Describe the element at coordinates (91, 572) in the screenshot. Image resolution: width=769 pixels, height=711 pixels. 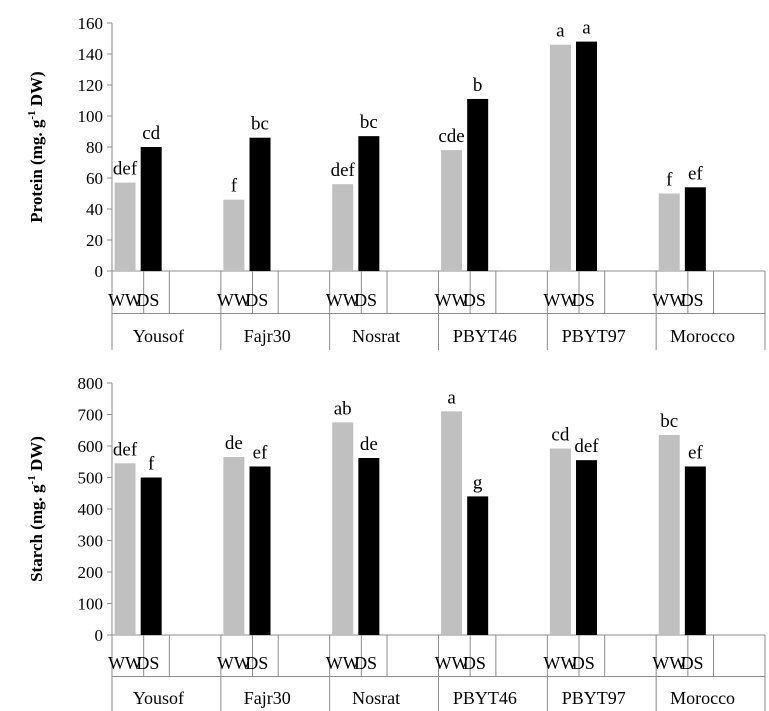
I see `y-tick-label: 200` at that location.